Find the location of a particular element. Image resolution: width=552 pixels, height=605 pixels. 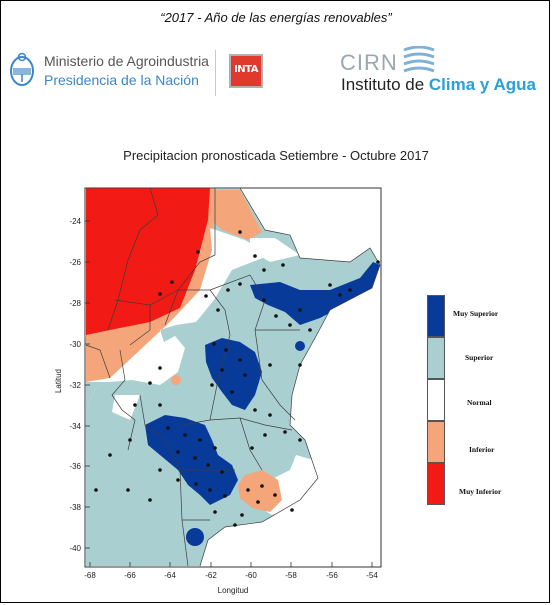

y-axis-ticks is located at coordinates (87, 384).